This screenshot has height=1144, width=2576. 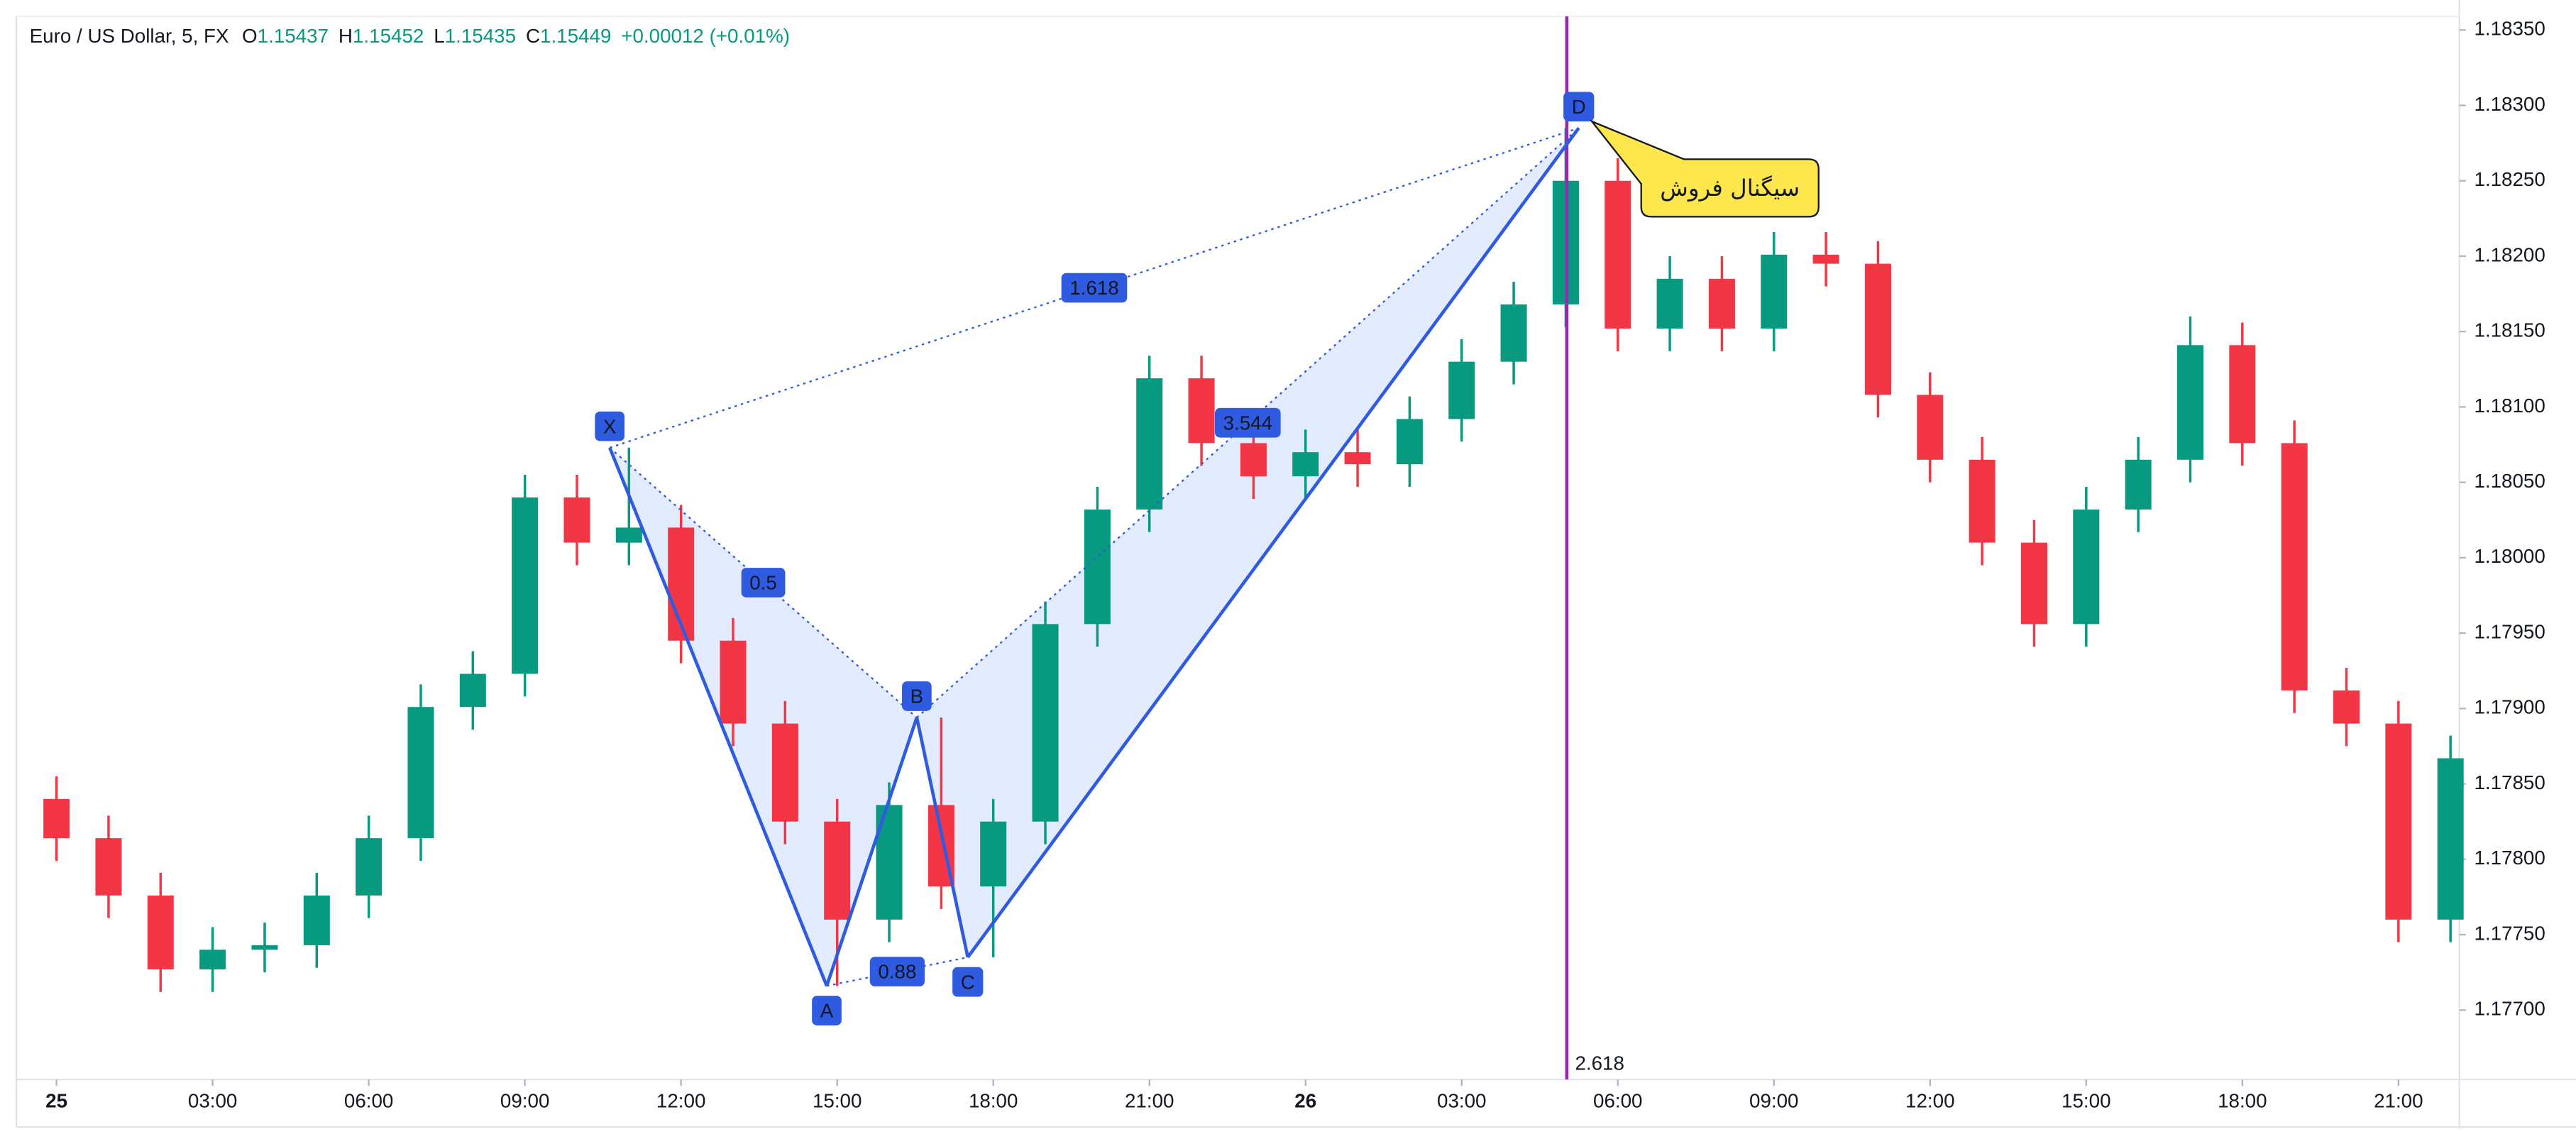 What do you see at coordinates (345, 37) in the screenshot?
I see `ohlc-key: H` at bounding box center [345, 37].